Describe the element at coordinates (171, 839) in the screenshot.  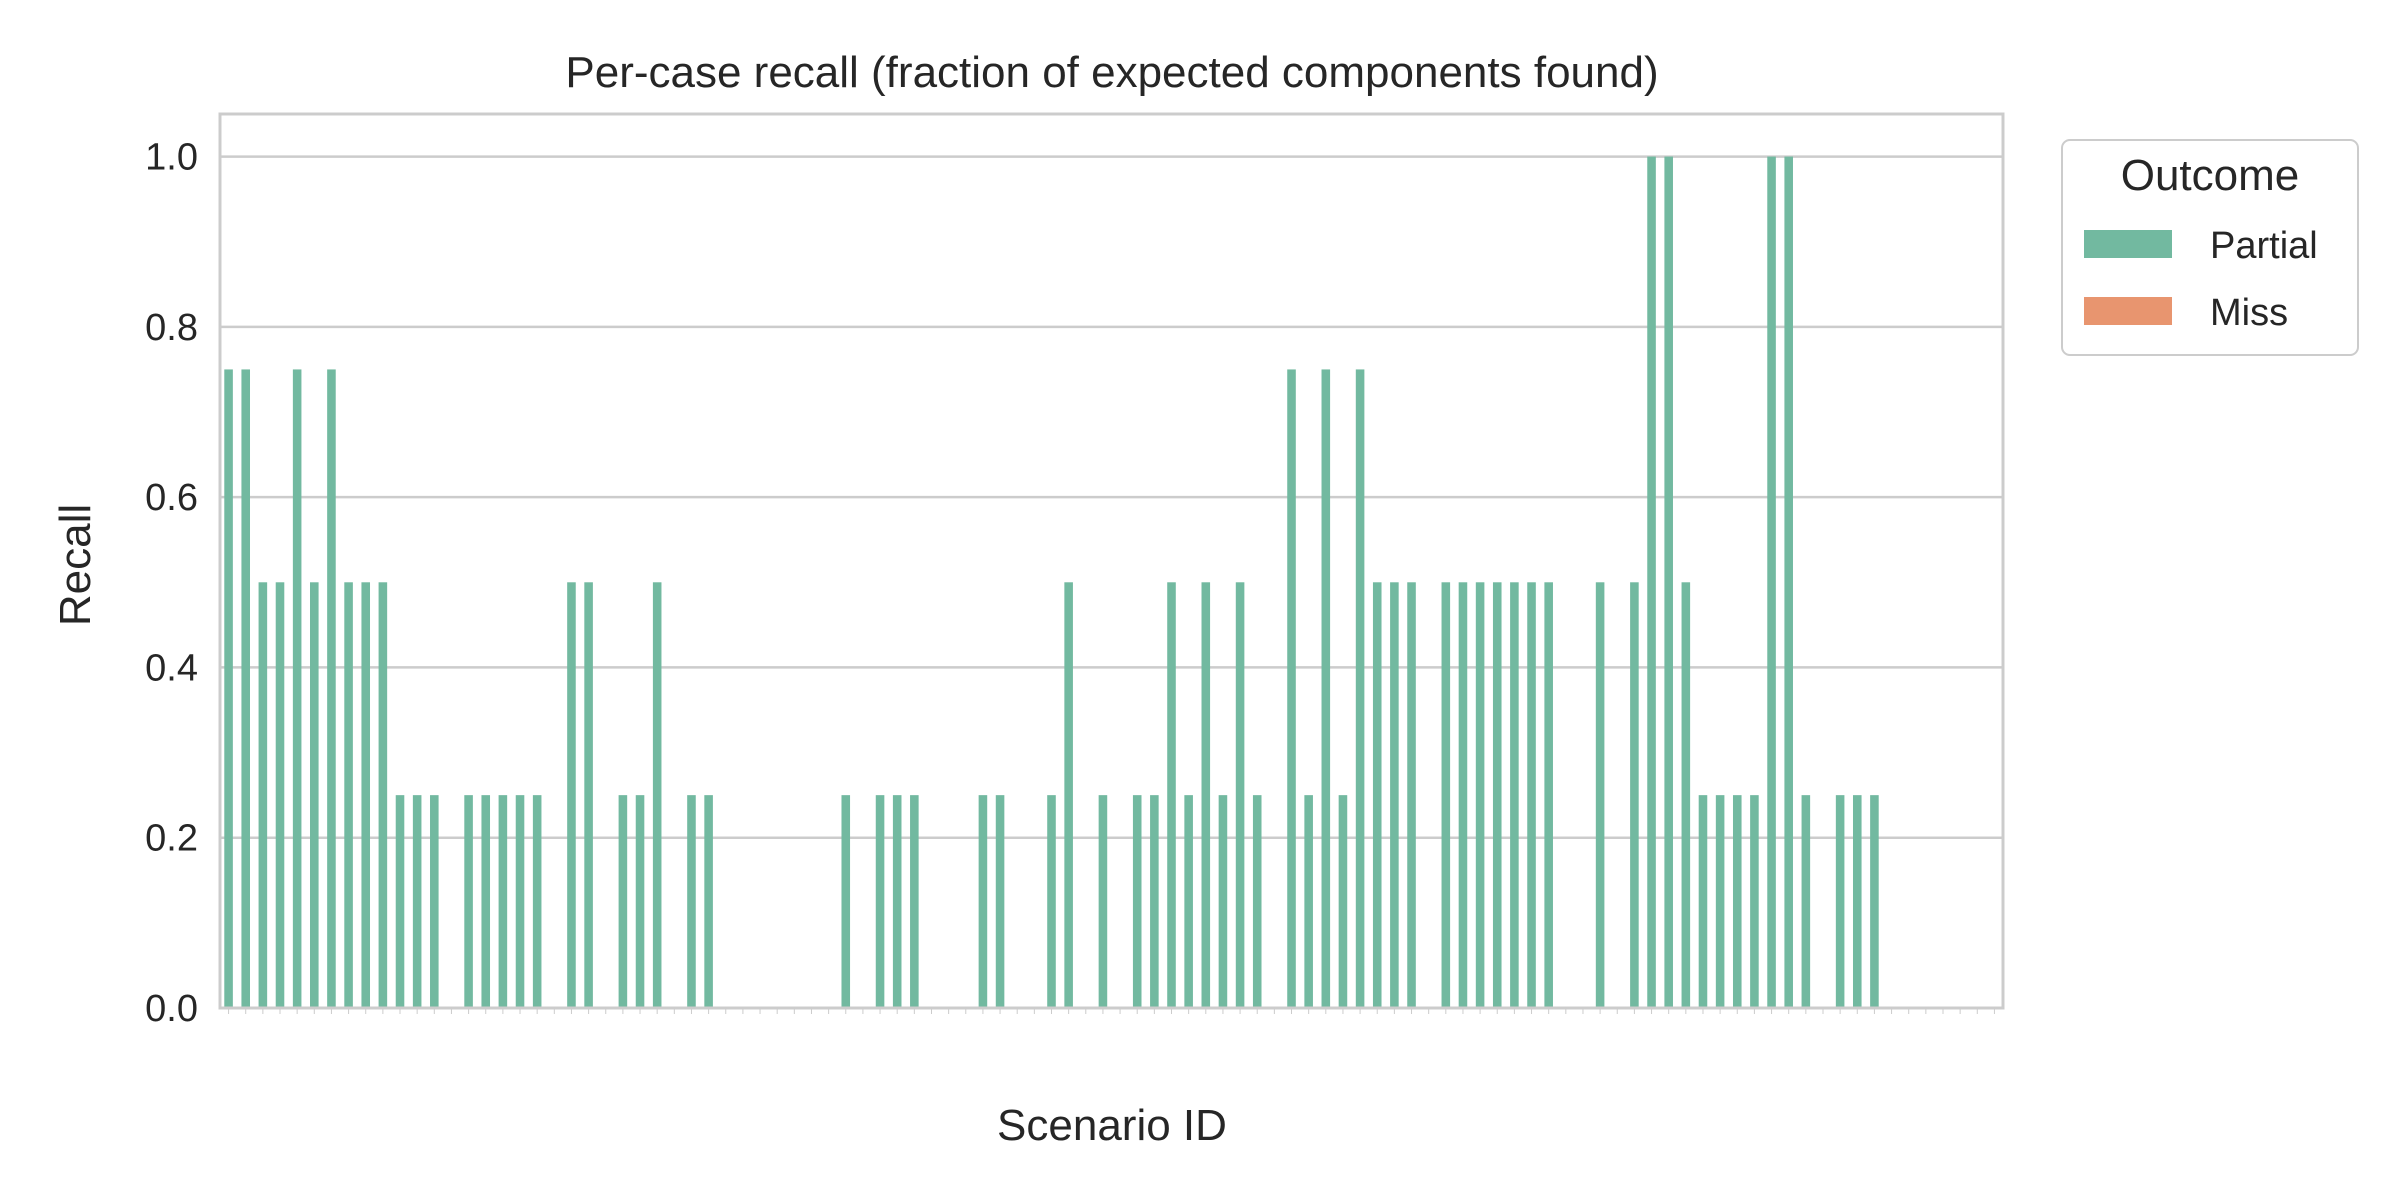
I see `y-tick-label: 0.2` at that location.